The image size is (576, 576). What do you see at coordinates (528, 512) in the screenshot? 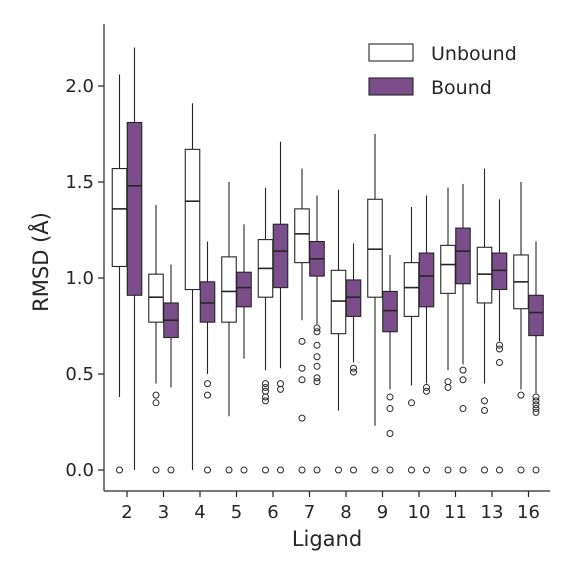
I see `x-tick-label: 16` at bounding box center [528, 512].